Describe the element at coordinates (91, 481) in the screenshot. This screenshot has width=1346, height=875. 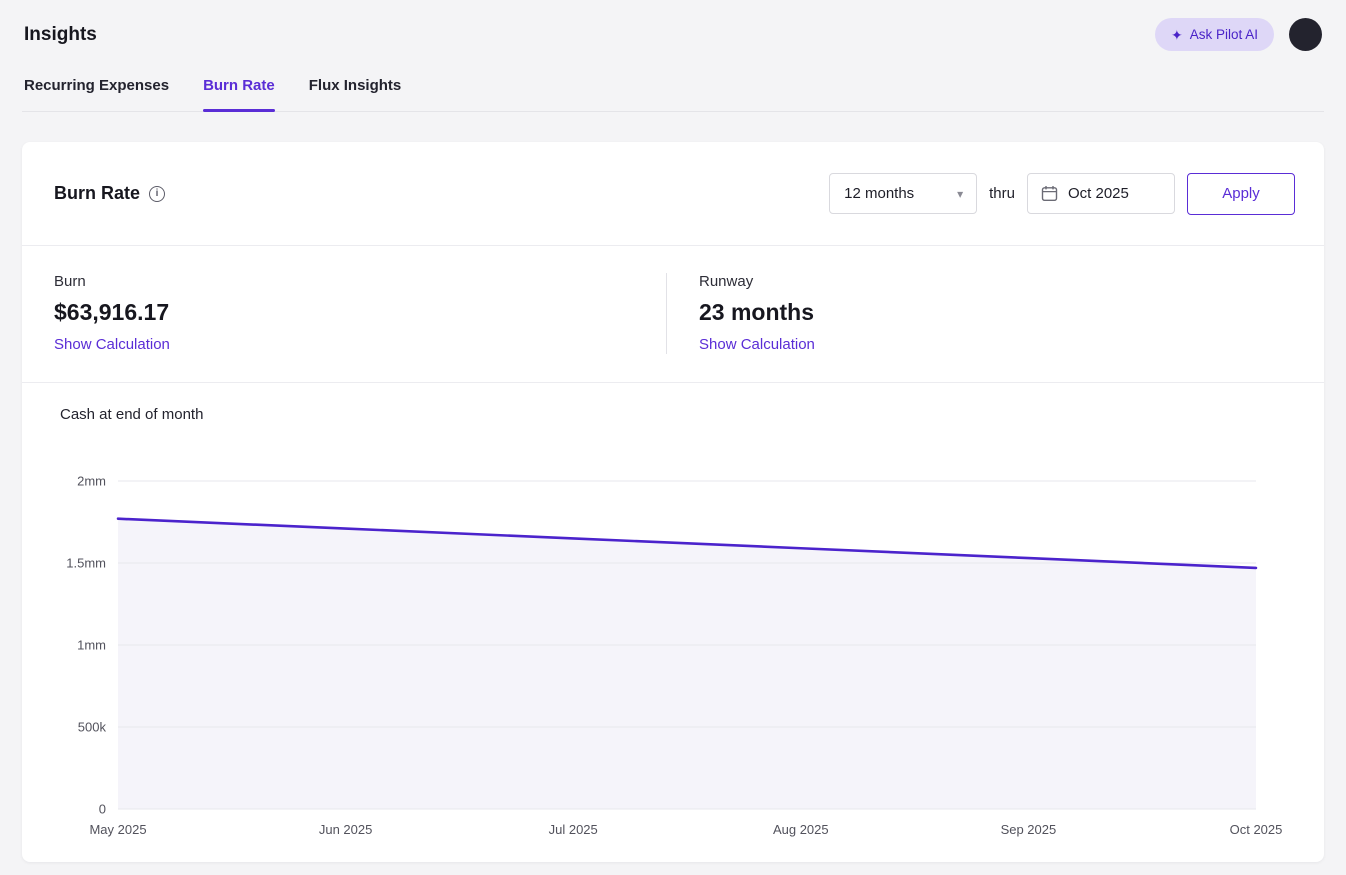
I see `svg-text: 2mm` at that location.